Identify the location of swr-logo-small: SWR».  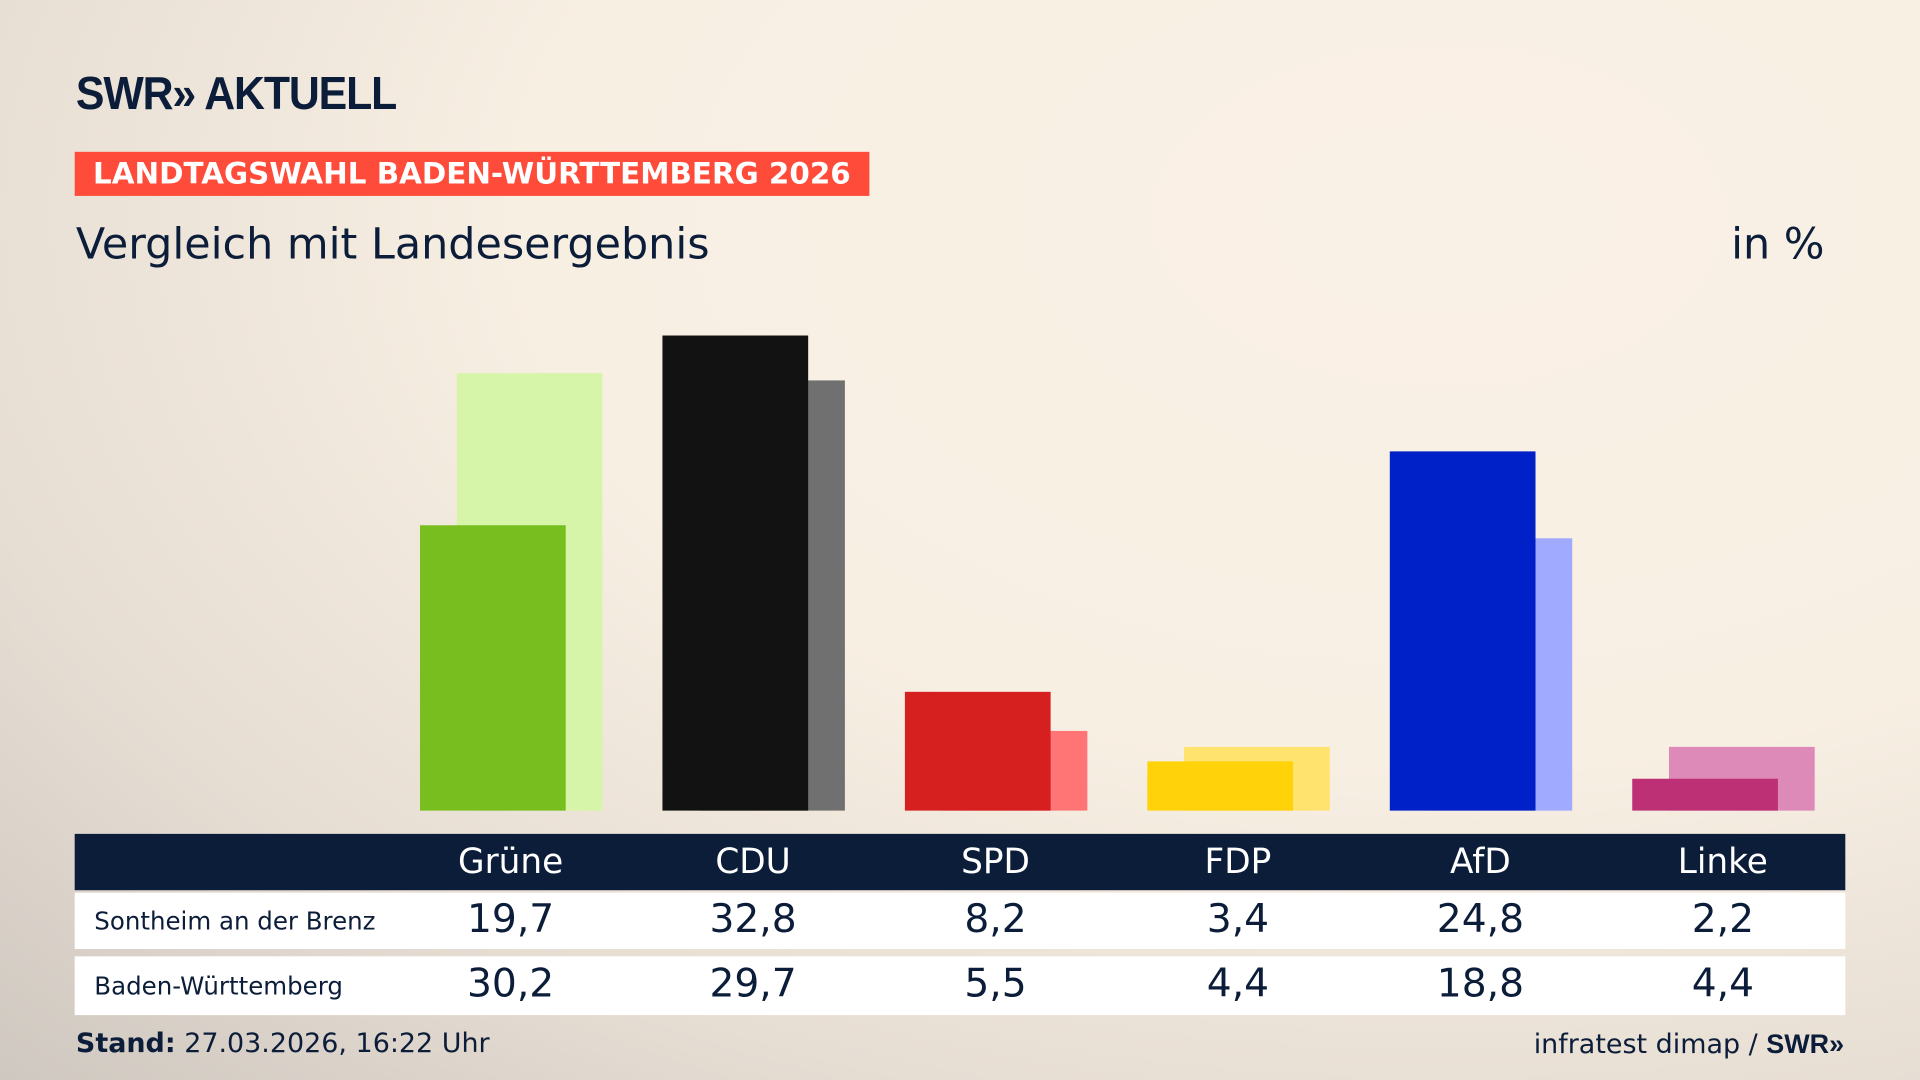
(1805, 1044).